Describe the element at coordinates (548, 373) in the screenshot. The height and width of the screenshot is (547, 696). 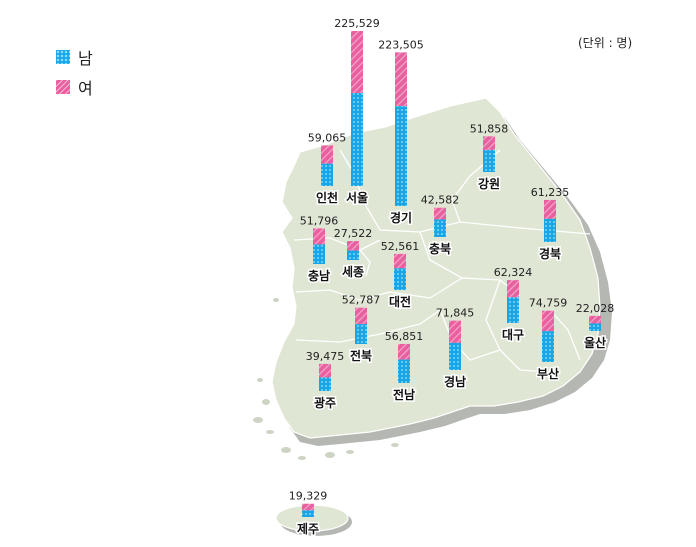
I see `region-label-부산: 부산` at that location.